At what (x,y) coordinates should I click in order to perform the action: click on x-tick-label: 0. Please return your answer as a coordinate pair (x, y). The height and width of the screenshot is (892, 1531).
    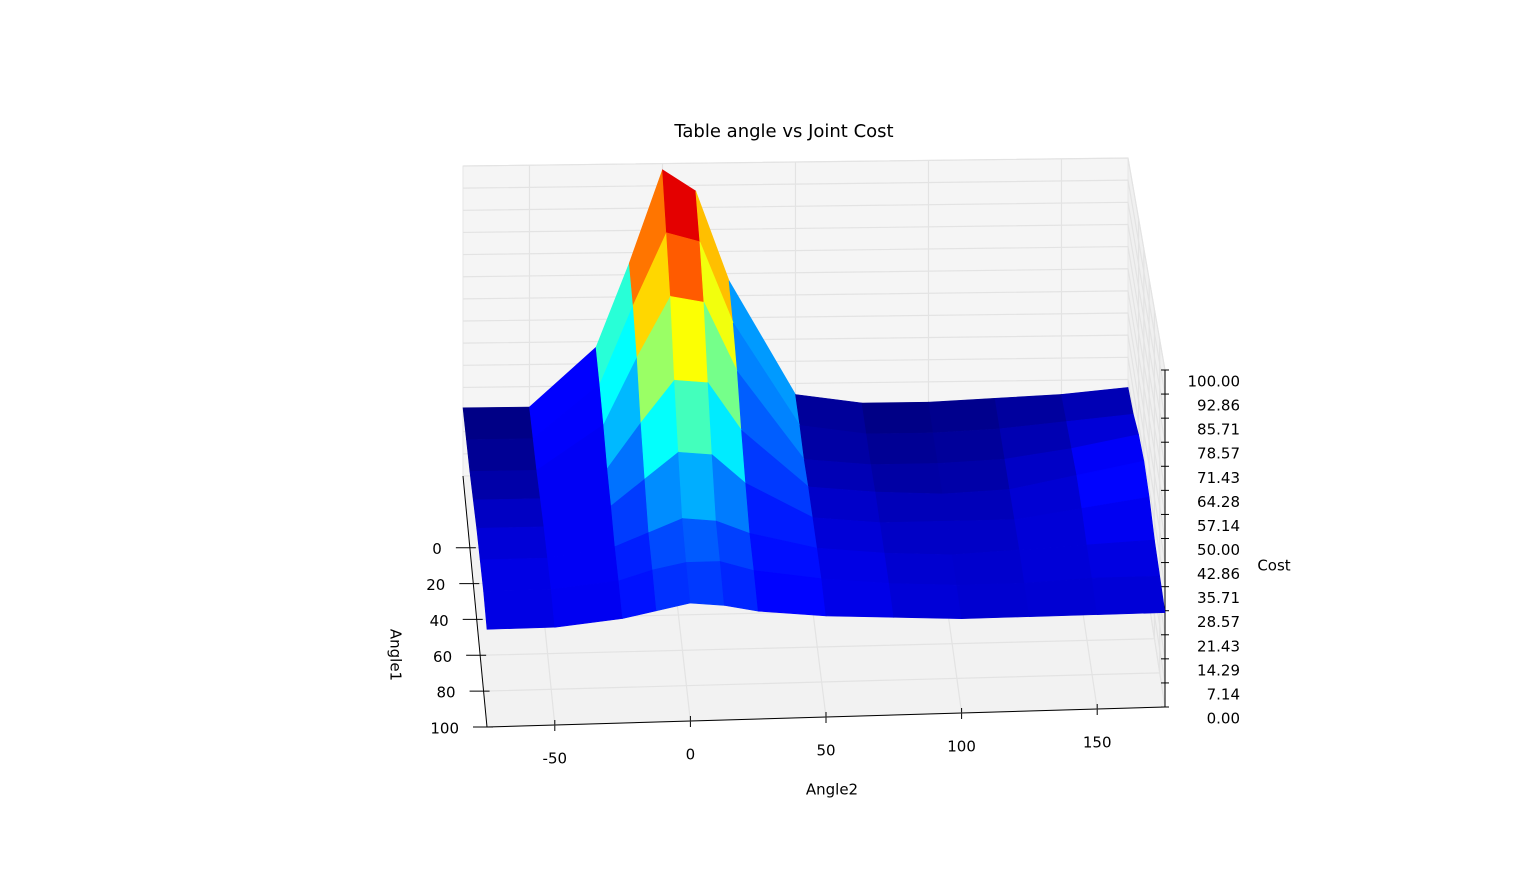
    Looking at the image, I should click on (691, 755).